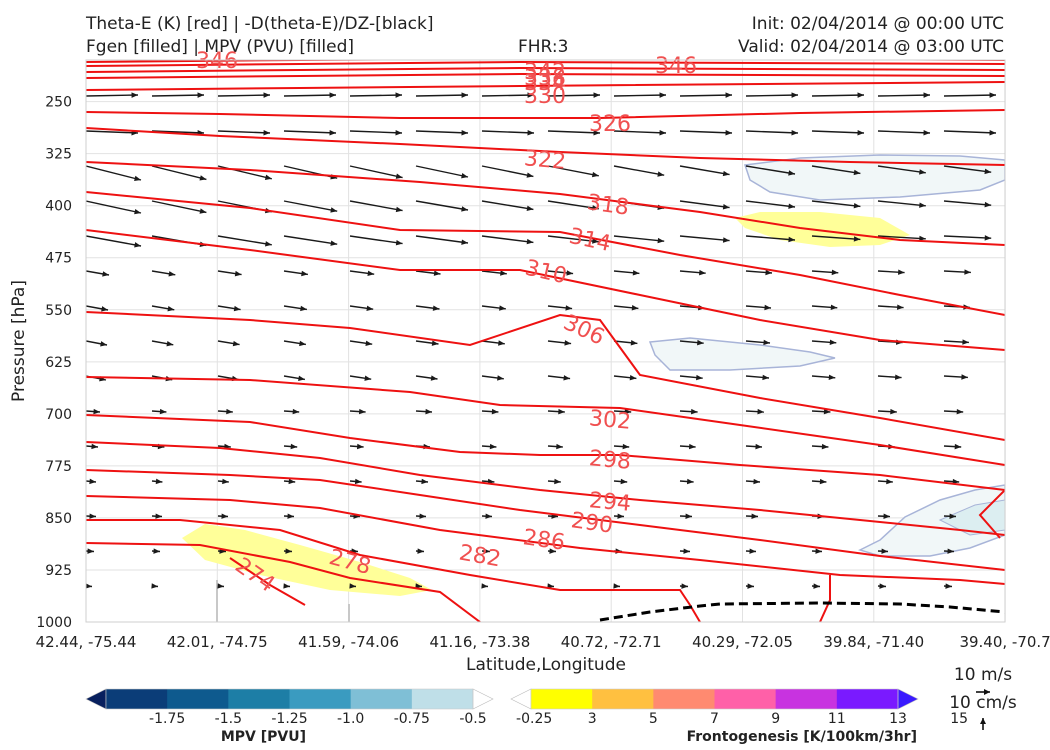  Describe the element at coordinates (739, 707) in the screenshot. I see `frontogenesis-colorbar: 3 5 7 9 11 13 15` at that location.